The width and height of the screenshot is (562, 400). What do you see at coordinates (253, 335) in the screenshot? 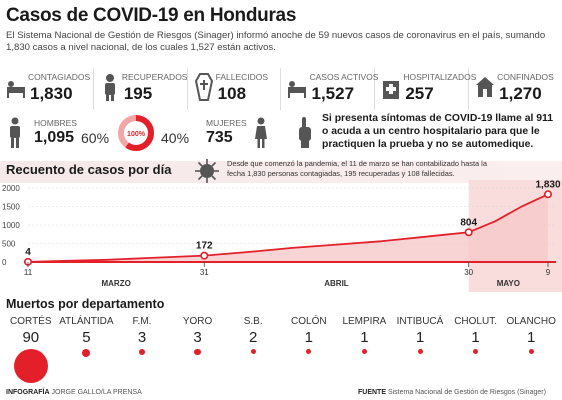
I see `department-item: S.B. 2` at bounding box center [253, 335].